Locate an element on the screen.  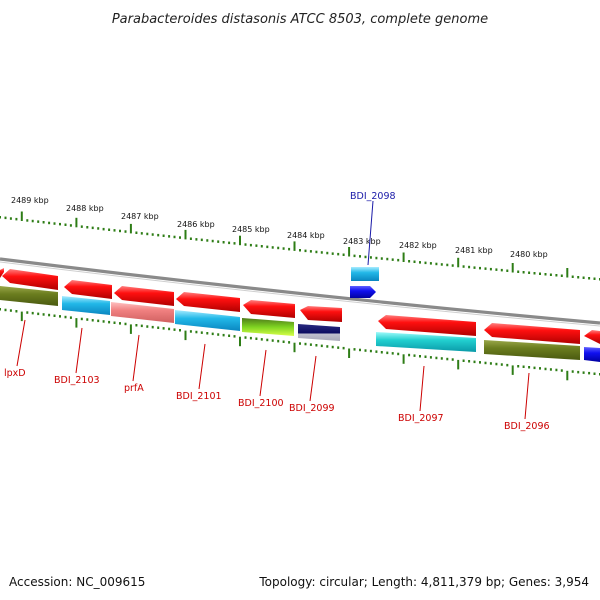
gene-feature-BDI_2101-upper is located at coordinates (208, 302).